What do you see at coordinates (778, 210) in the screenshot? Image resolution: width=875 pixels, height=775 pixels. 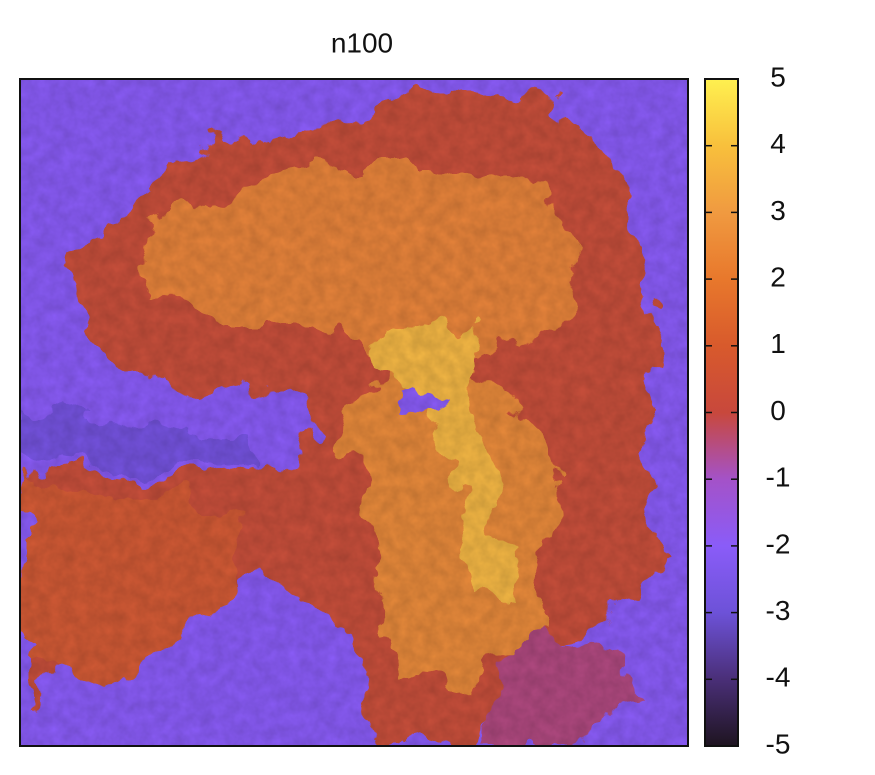 I see `colorbar-tick-label: 3` at bounding box center [778, 210].